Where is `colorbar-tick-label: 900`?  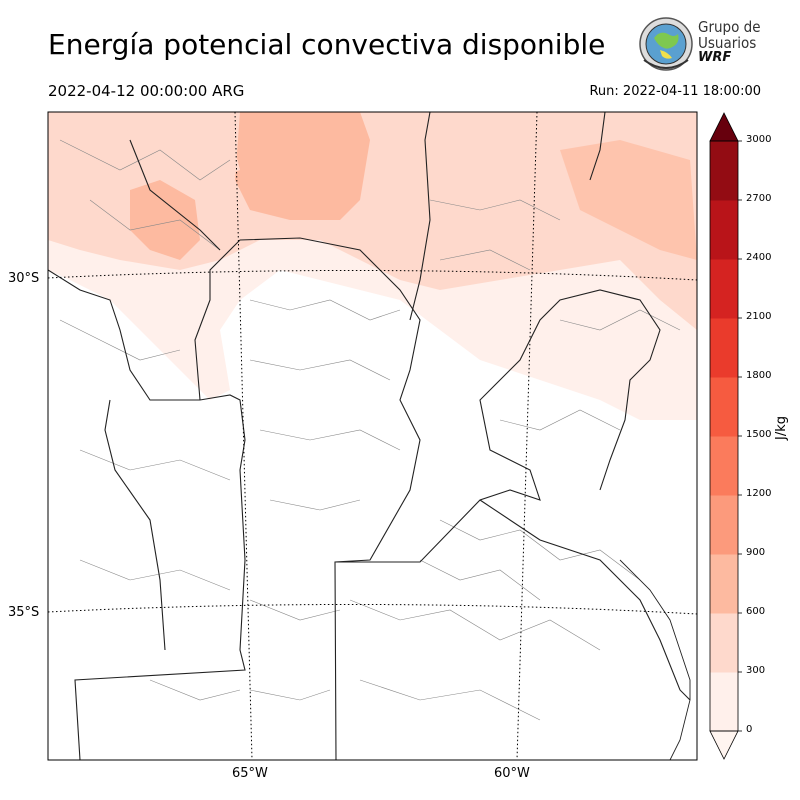 colorbar-tick-label: 900 is located at coordinates (756, 552).